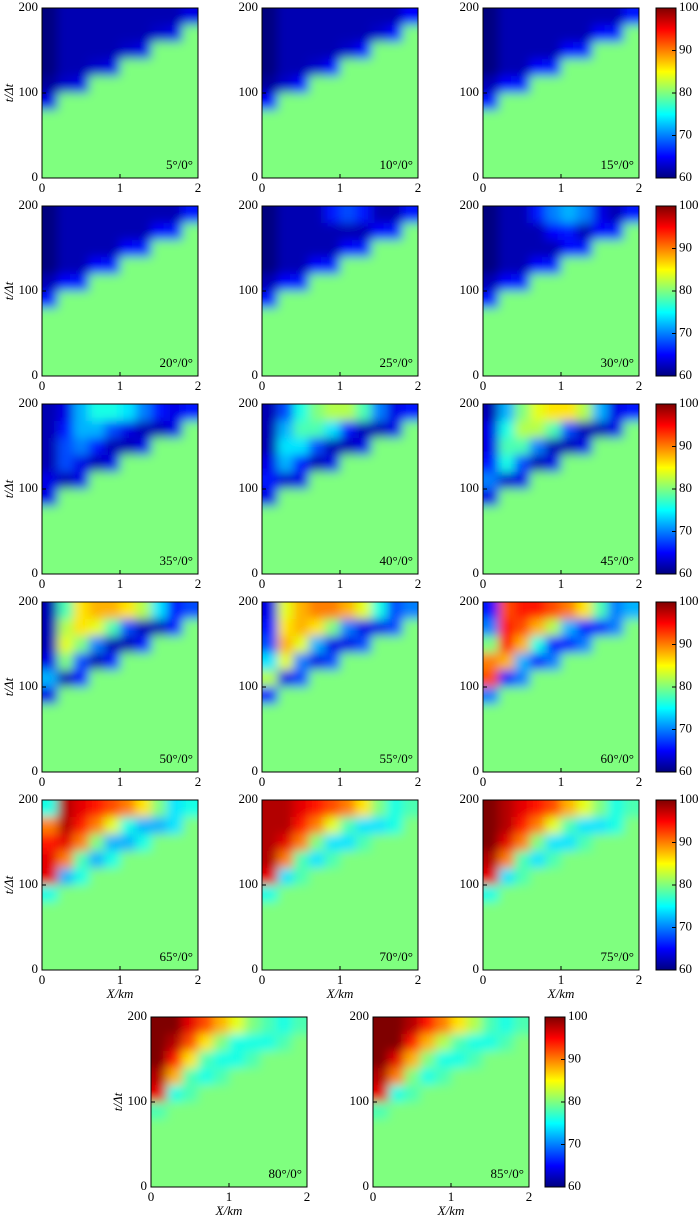 The image size is (700, 1220). Describe the element at coordinates (617, 560) in the screenshot. I see `panel-label: 45°/0°` at that location.